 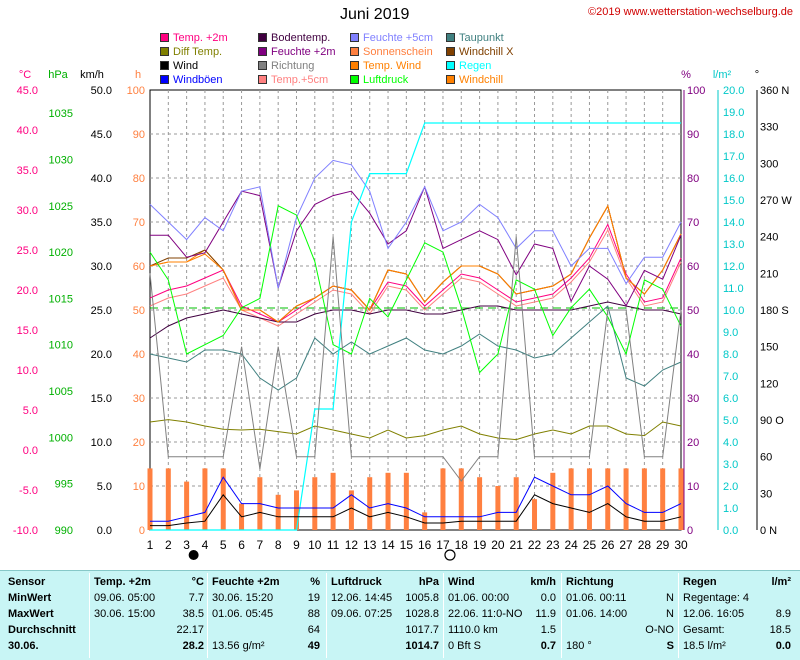 What do you see at coordinates (138, 75) in the screenshot?
I see `axis-unit-label: h` at bounding box center [138, 75].